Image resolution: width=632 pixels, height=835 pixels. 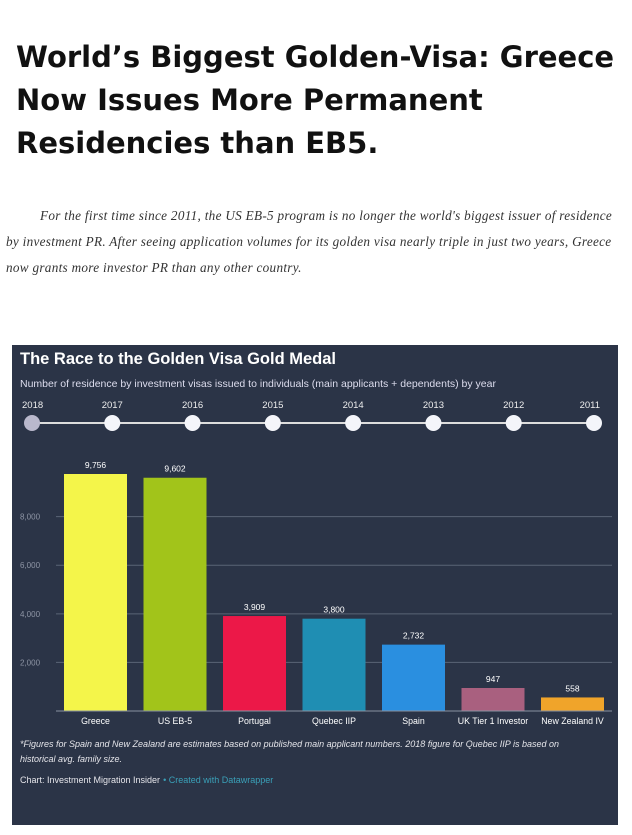 I want to click on timeline-year-2016-button, so click(x=192, y=423).